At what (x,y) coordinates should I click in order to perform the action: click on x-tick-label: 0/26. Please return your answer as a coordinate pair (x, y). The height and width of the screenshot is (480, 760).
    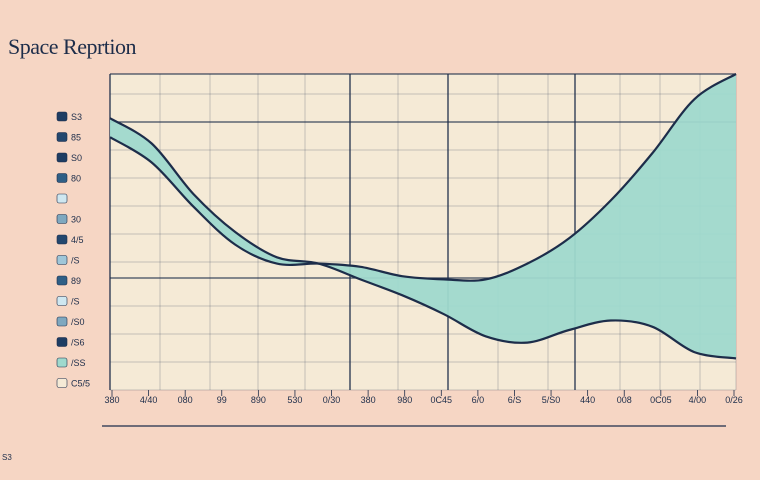
    Looking at the image, I should click on (734, 400).